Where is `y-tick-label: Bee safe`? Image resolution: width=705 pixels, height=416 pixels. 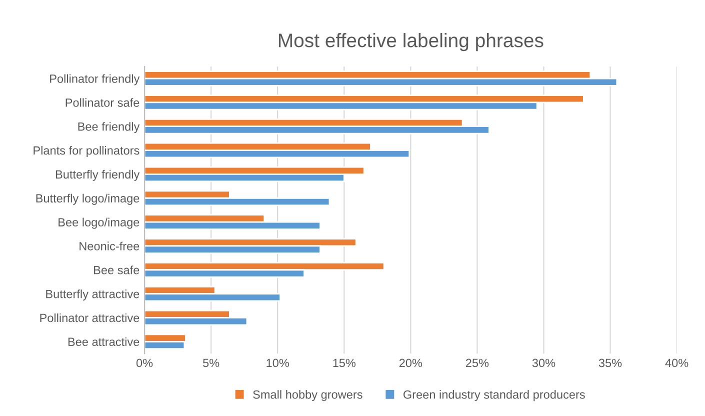
y-tick-label: Bee safe is located at coordinates (117, 270).